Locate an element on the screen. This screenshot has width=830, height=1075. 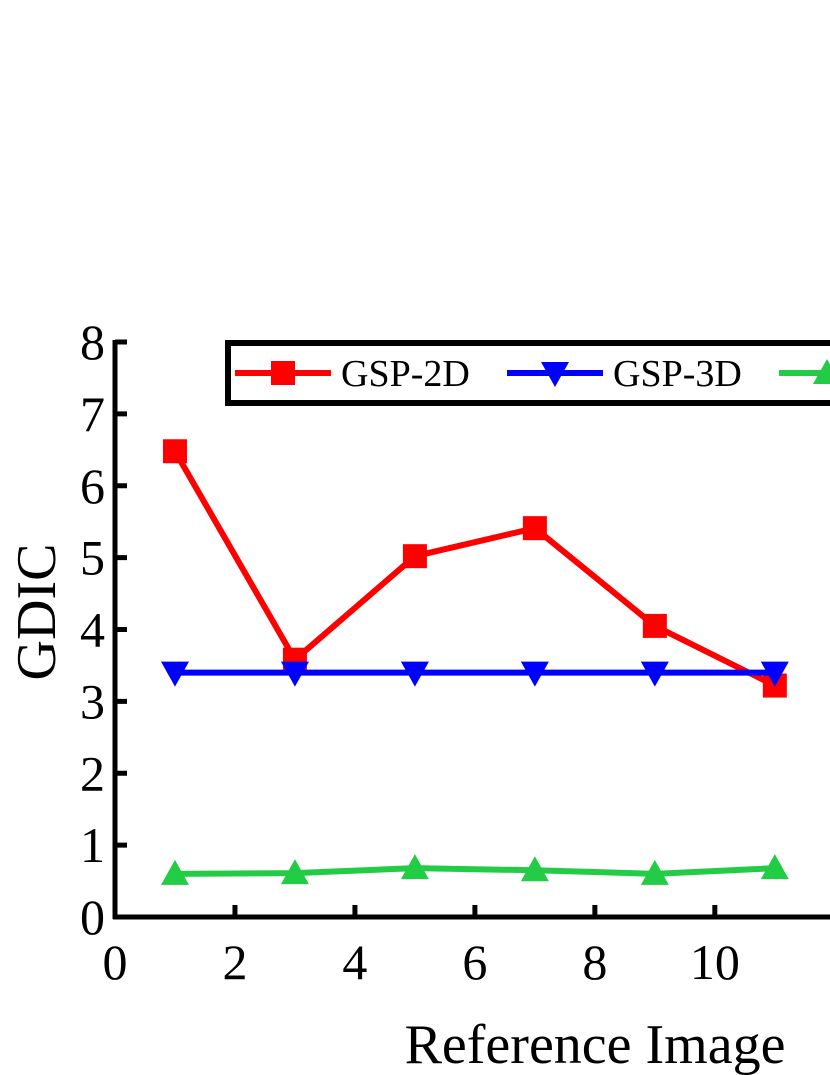
legend-label: GSP-2D is located at coordinates (405, 374).